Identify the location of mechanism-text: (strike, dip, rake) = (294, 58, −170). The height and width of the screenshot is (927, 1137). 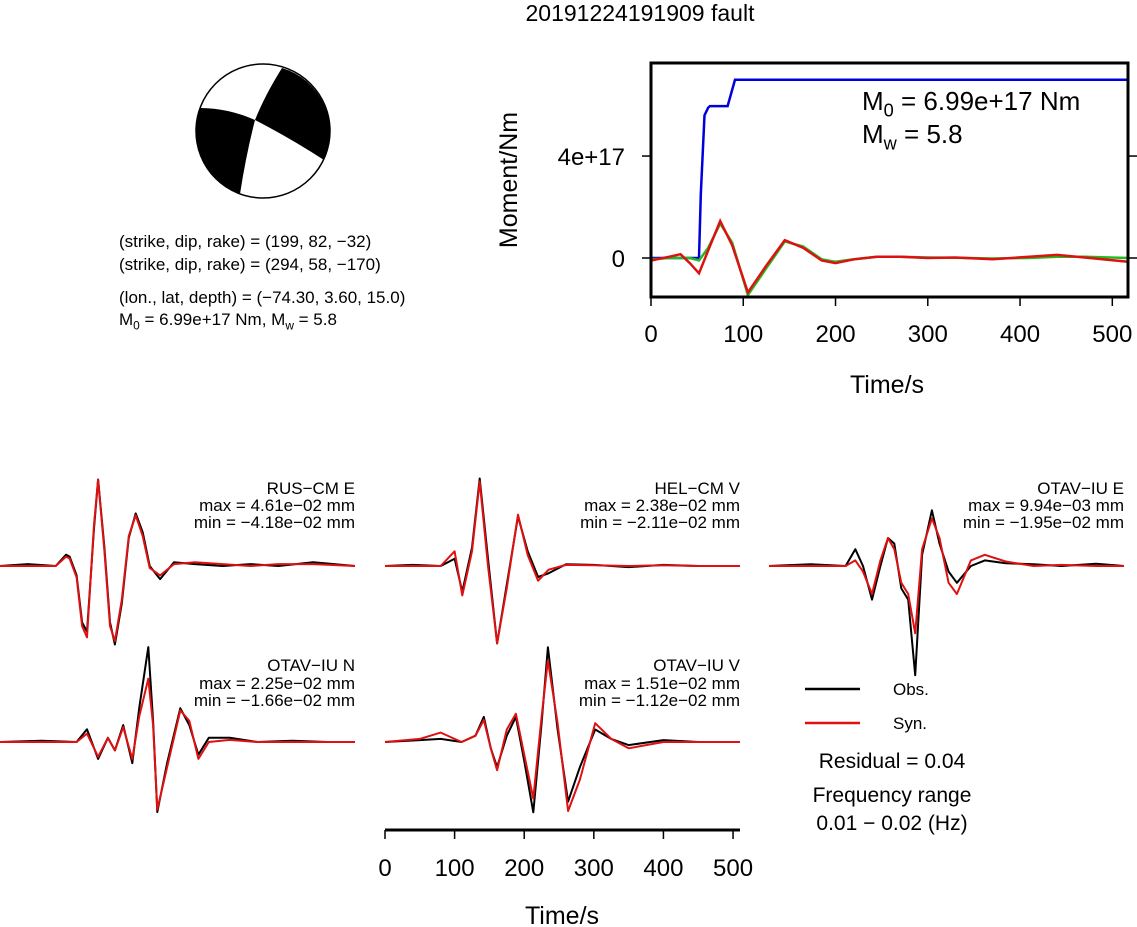
(250, 264).